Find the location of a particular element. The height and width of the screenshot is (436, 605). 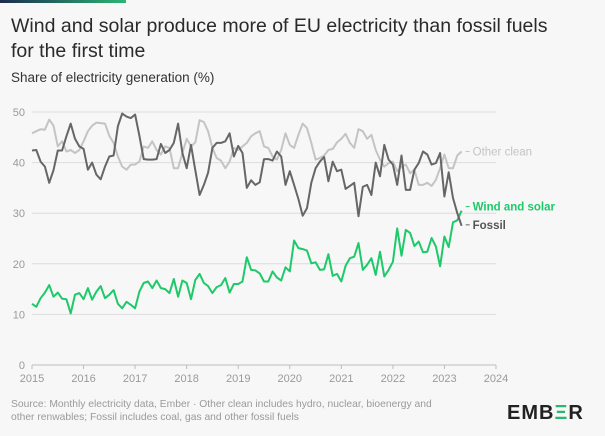

series-label: Fossil is located at coordinates (489, 226).